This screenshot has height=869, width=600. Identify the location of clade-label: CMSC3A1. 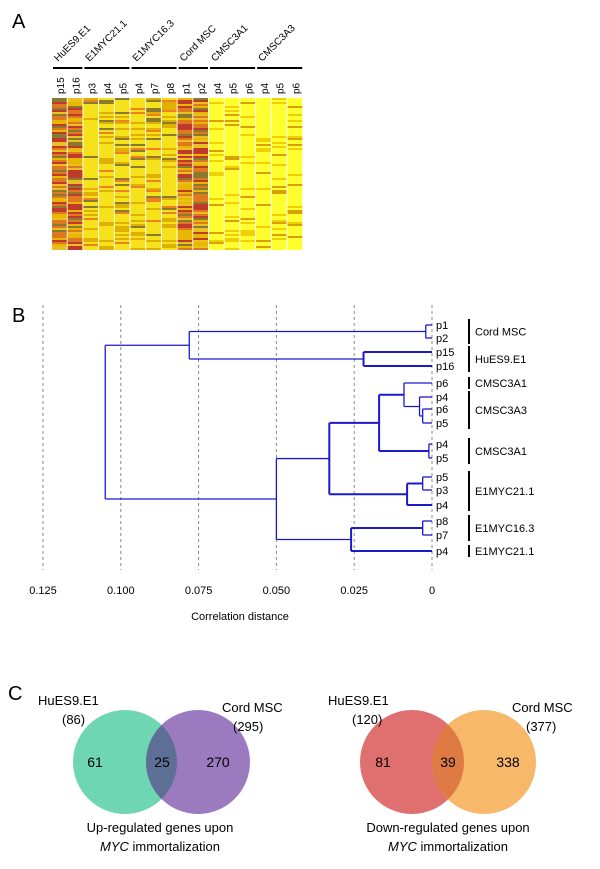
(501, 452).